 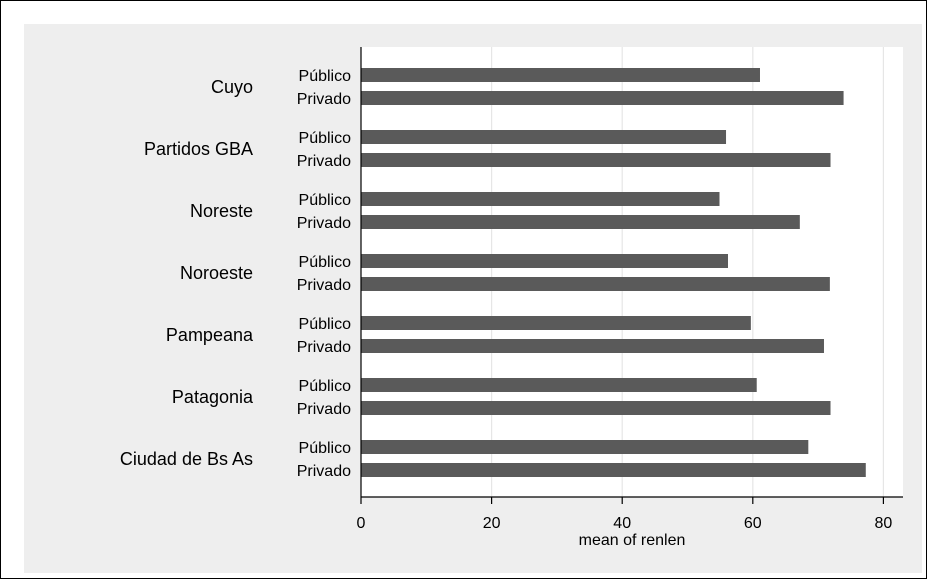 What do you see at coordinates (361, 523) in the screenshot?
I see `x-tick-label: 0` at bounding box center [361, 523].